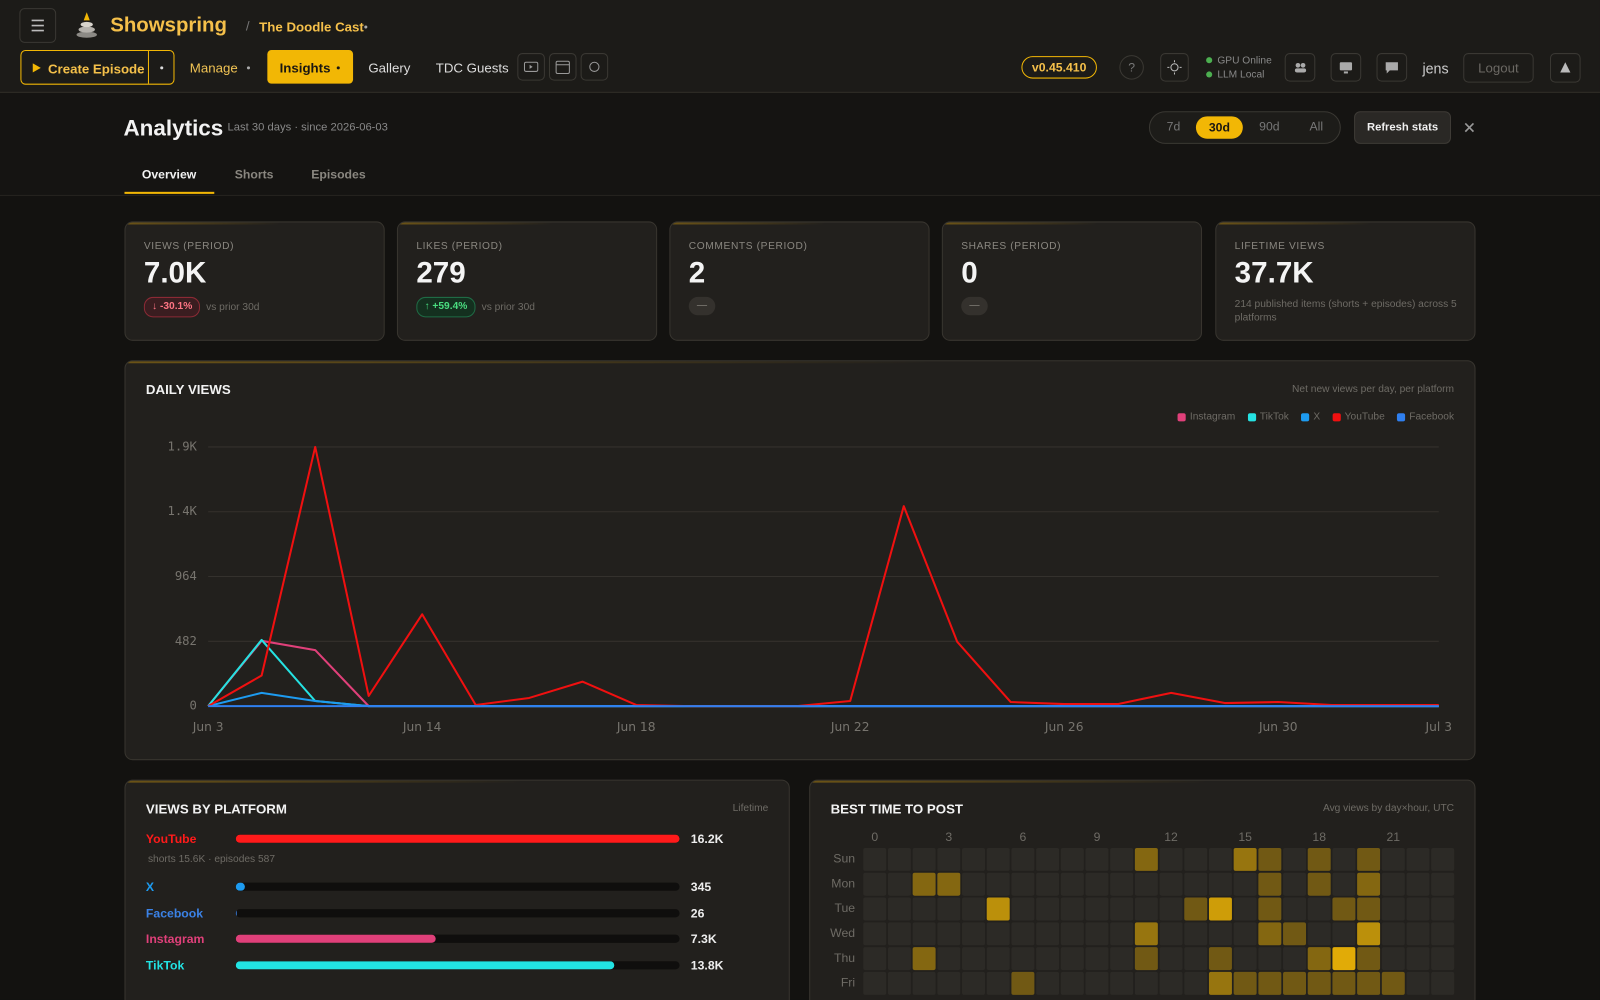  What do you see at coordinates (1394, 837) in the screenshot?
I see `hour-label: 21` at bounding box center [1394, 837].